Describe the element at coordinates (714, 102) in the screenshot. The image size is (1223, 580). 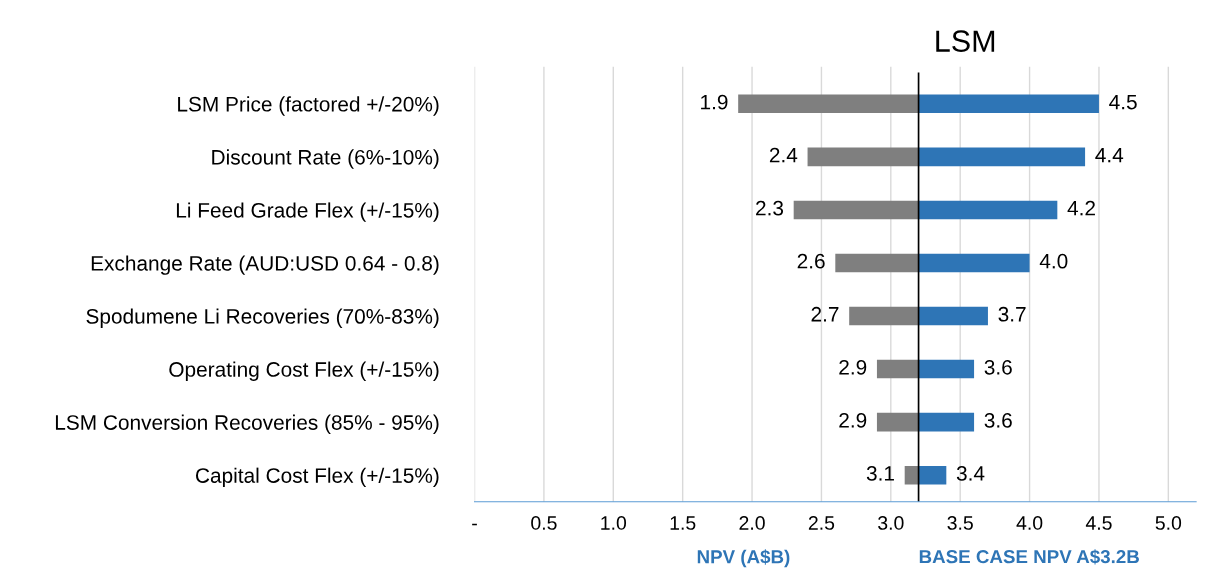
I see `data-label: 1.9` at that location.